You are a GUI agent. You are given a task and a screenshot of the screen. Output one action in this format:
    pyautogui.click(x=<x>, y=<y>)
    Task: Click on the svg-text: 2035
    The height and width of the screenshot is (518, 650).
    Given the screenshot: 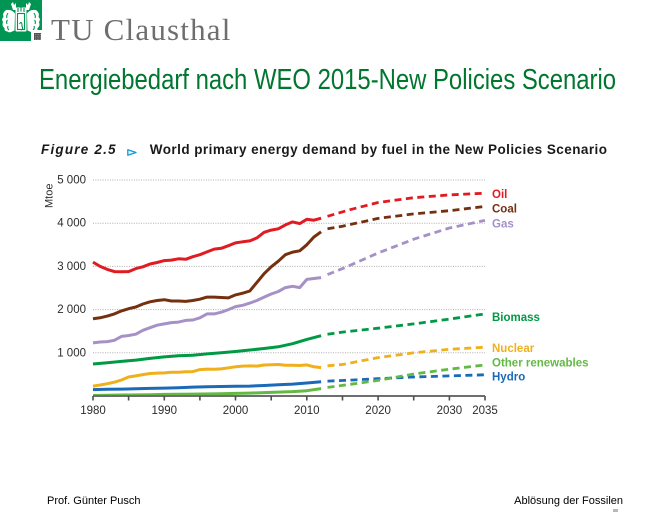 What is the action you would take?
    pyautogui.click(x=485, y=411)
    